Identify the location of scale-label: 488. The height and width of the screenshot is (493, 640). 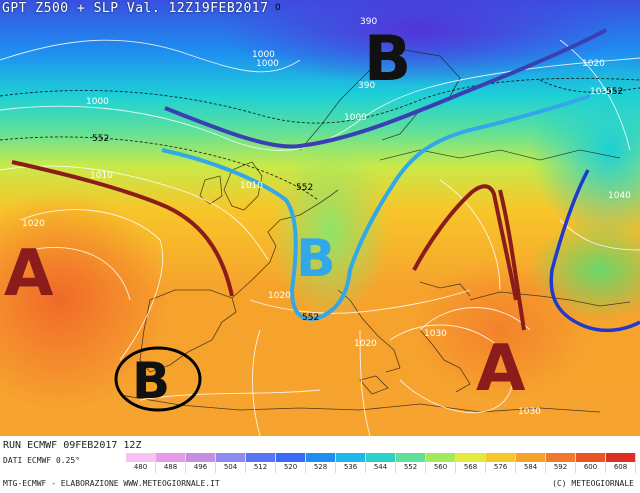
(170, 467).